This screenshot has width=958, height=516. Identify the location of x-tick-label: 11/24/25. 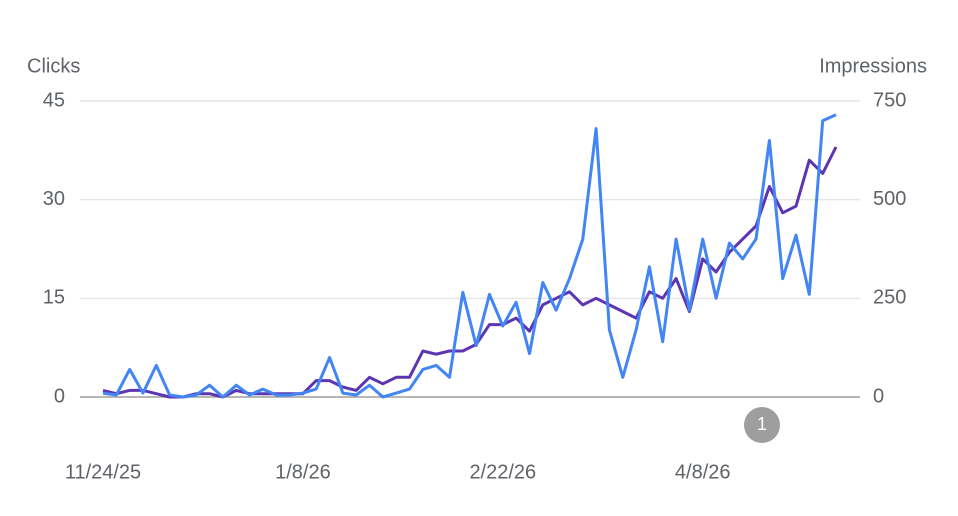
(103, 472).